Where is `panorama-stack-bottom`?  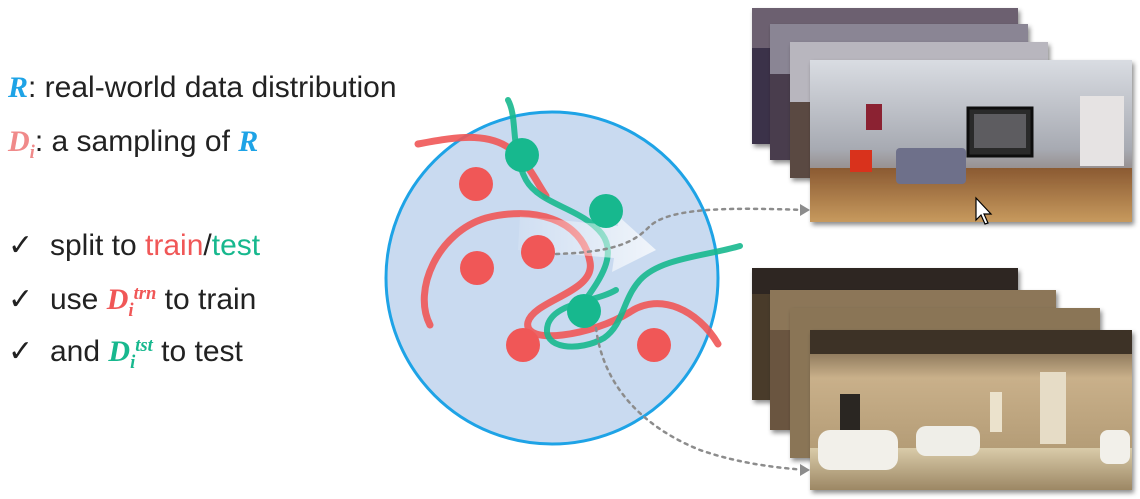 panorama-stack-bottom is located at coordinates (942, 379).